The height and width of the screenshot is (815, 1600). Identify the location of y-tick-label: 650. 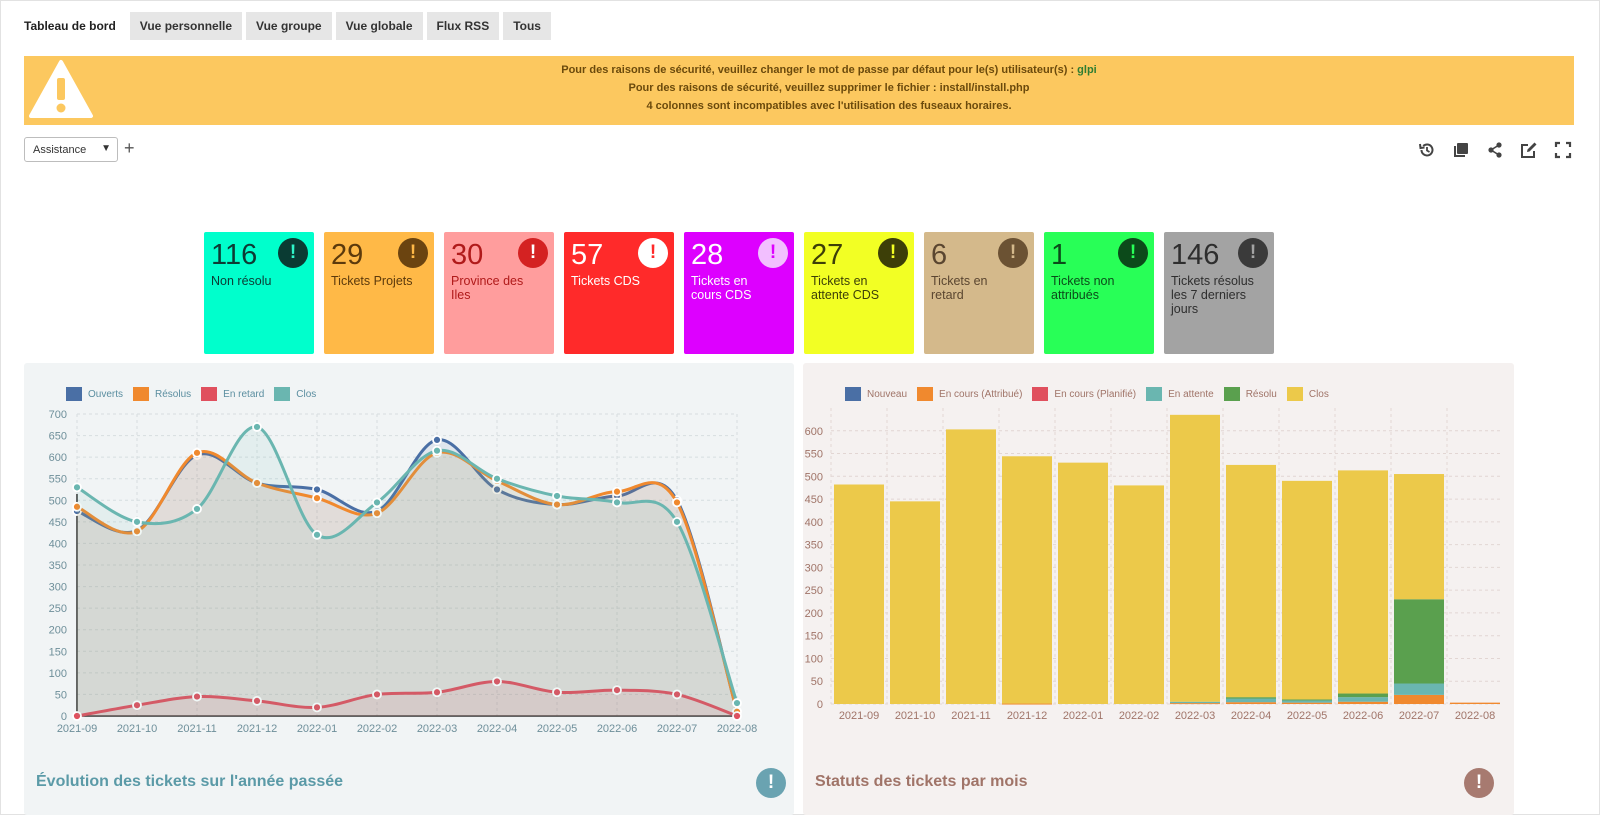
(58, 437).